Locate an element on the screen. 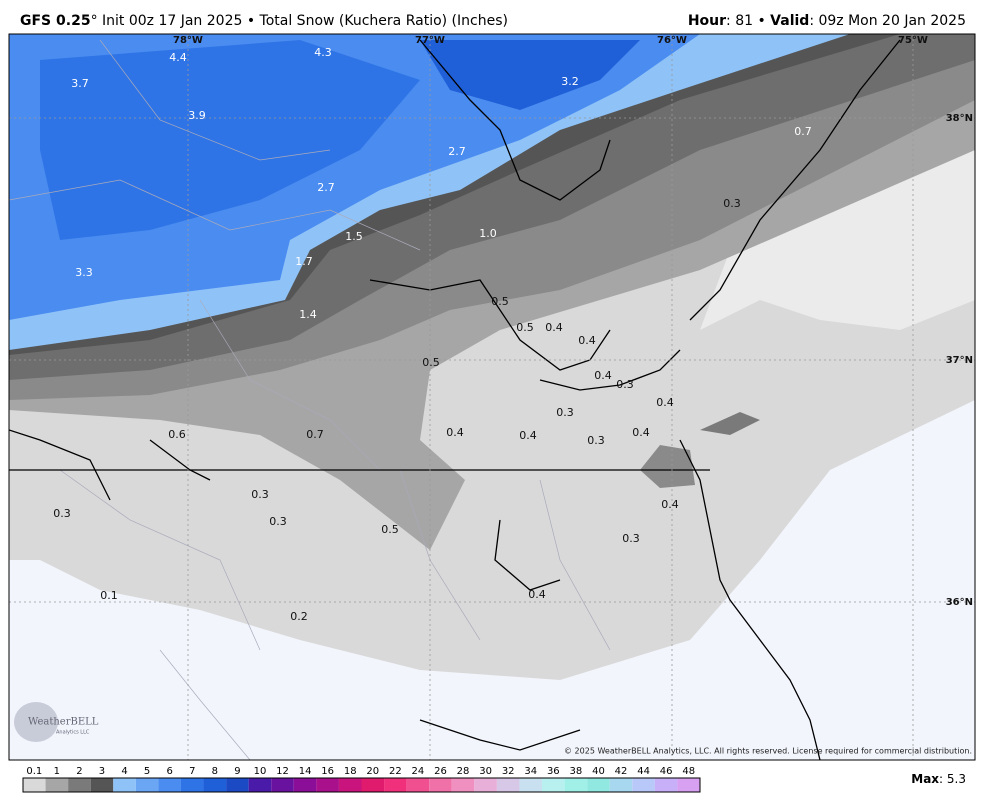  colorbar-label: 20 is located at coordinates (372, 771).